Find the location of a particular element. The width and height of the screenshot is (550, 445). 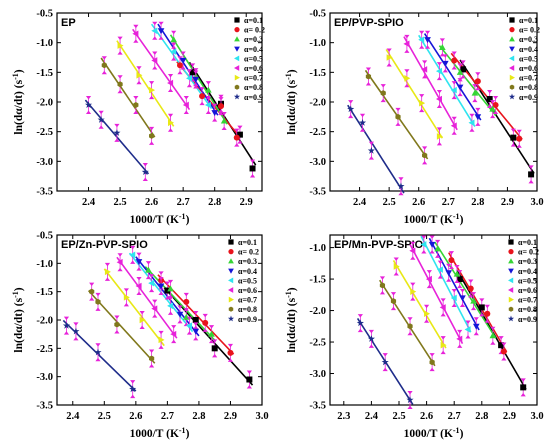

panel-title: EP is located at coordinates (68, 23).